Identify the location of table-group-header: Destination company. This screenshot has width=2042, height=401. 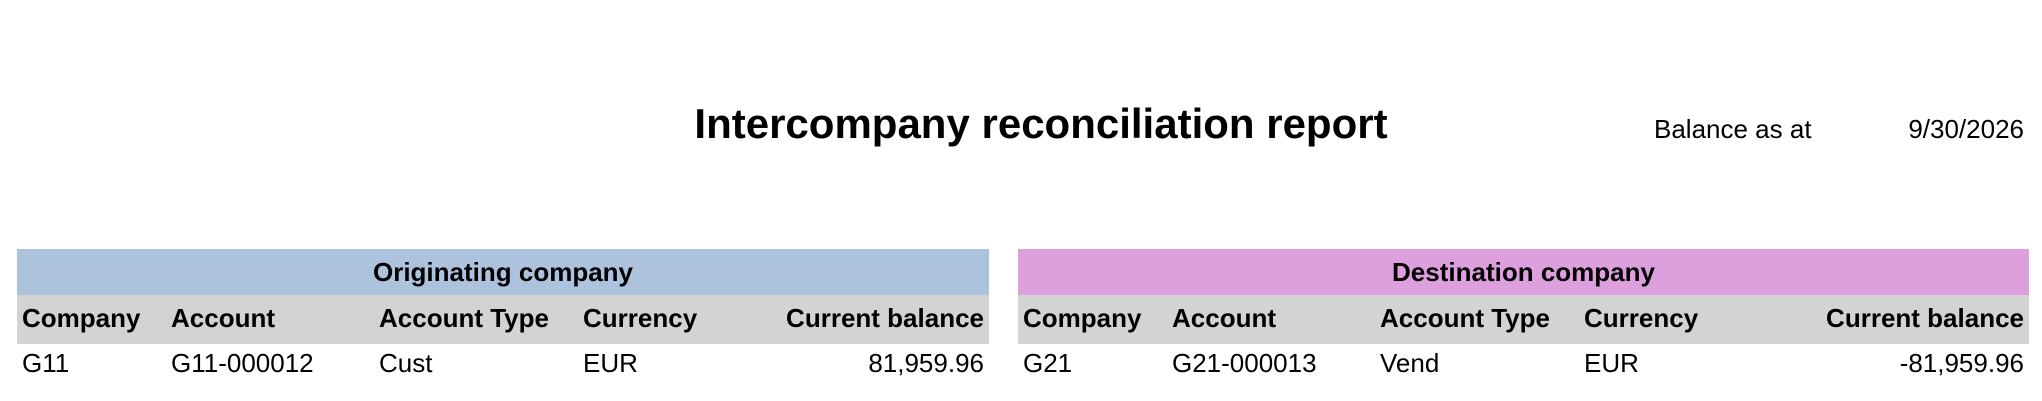
(1523, 272).